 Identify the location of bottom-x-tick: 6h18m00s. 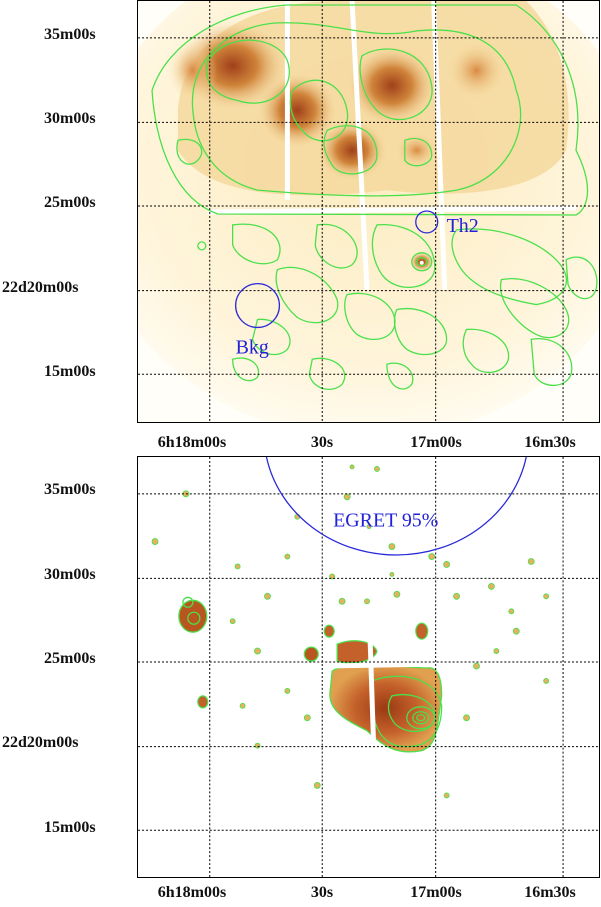
(192, 892).